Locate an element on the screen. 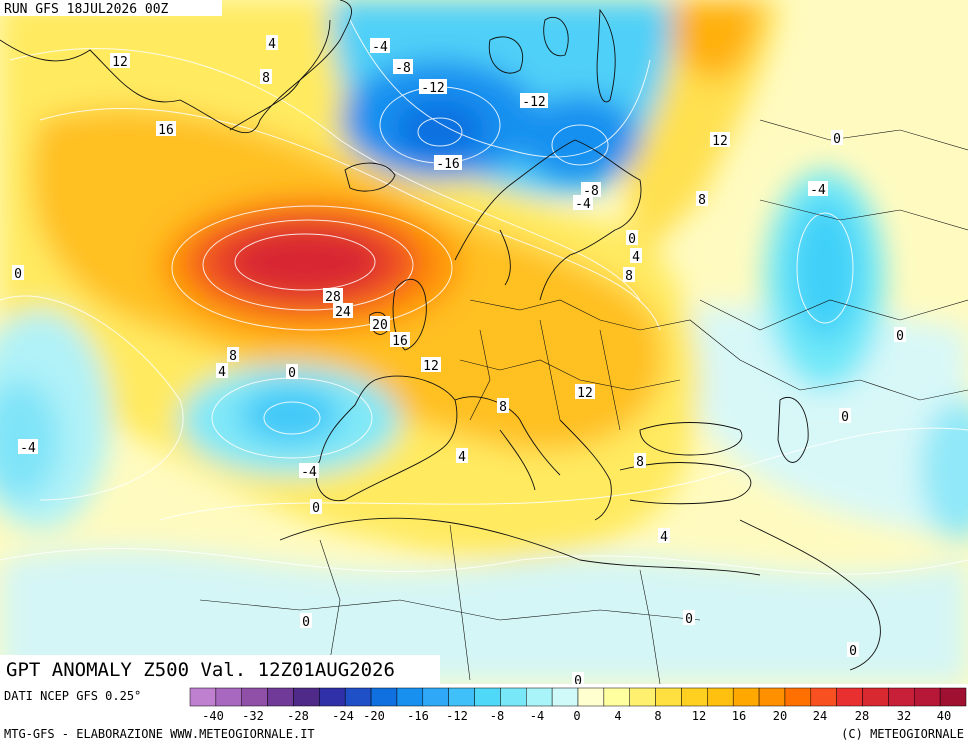  contour-label: -8 is located at coordinates (403, 68).